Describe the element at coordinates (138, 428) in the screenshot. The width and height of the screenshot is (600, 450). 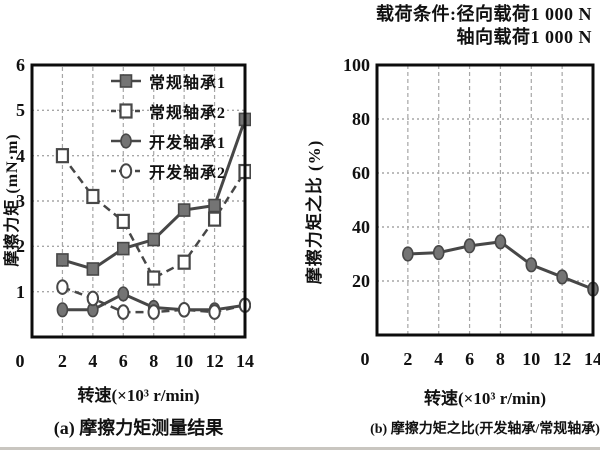
I see `chart-a-caption: (a) 摩擦力矩测量结果` at that location.